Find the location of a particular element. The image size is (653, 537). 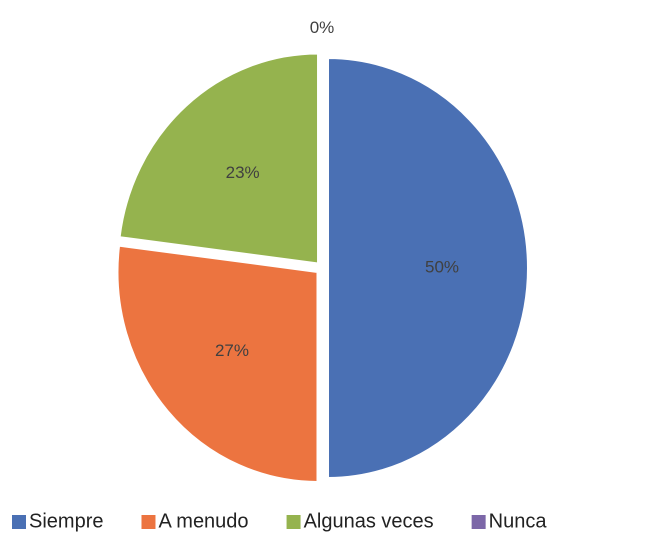

legend-label: Siempre is located at coordinates (66, 521).